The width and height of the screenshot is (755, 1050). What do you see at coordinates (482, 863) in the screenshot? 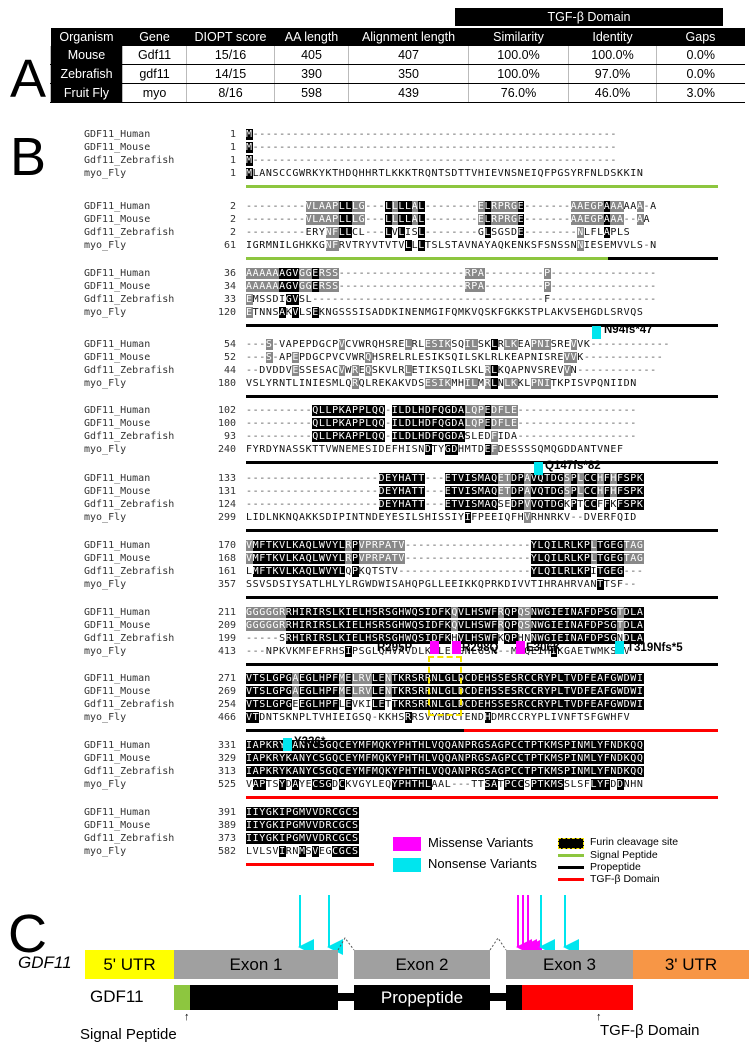
I see `legend-nonsense-label: Nonsense Variants` at bounding box center [482, 863].